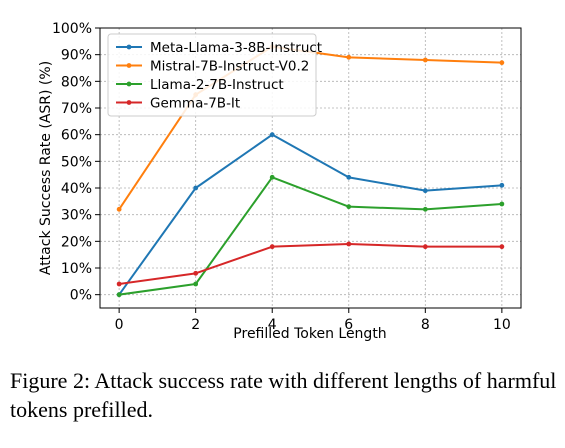 This screenshot has height=448, width=565. I want to click on legend-item: Gemma-7B-It, so click(178, 104).